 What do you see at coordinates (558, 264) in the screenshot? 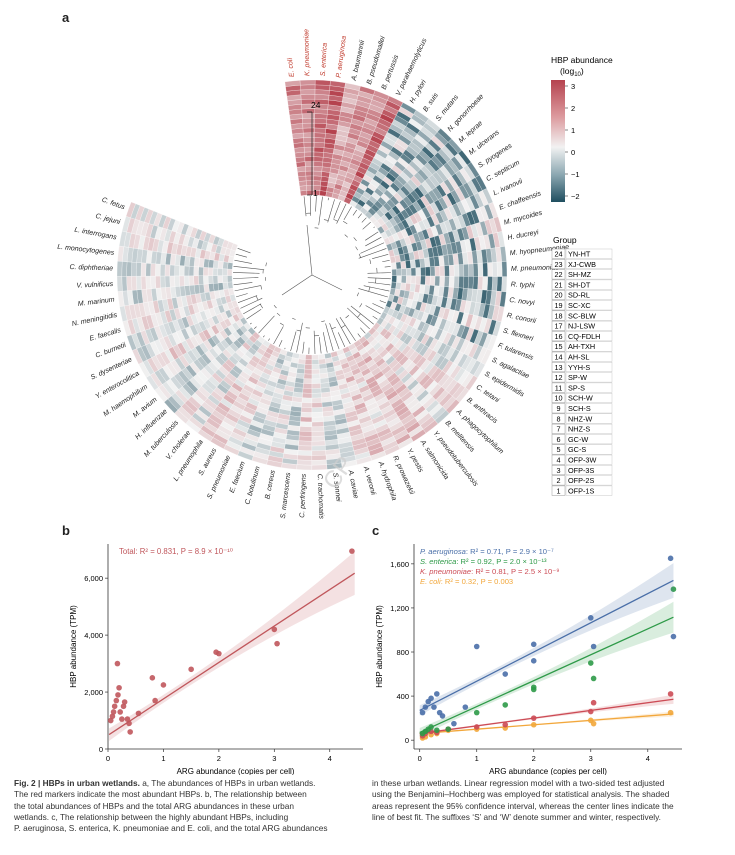
I see `group-number: 23` at bounding box center [558, 264].